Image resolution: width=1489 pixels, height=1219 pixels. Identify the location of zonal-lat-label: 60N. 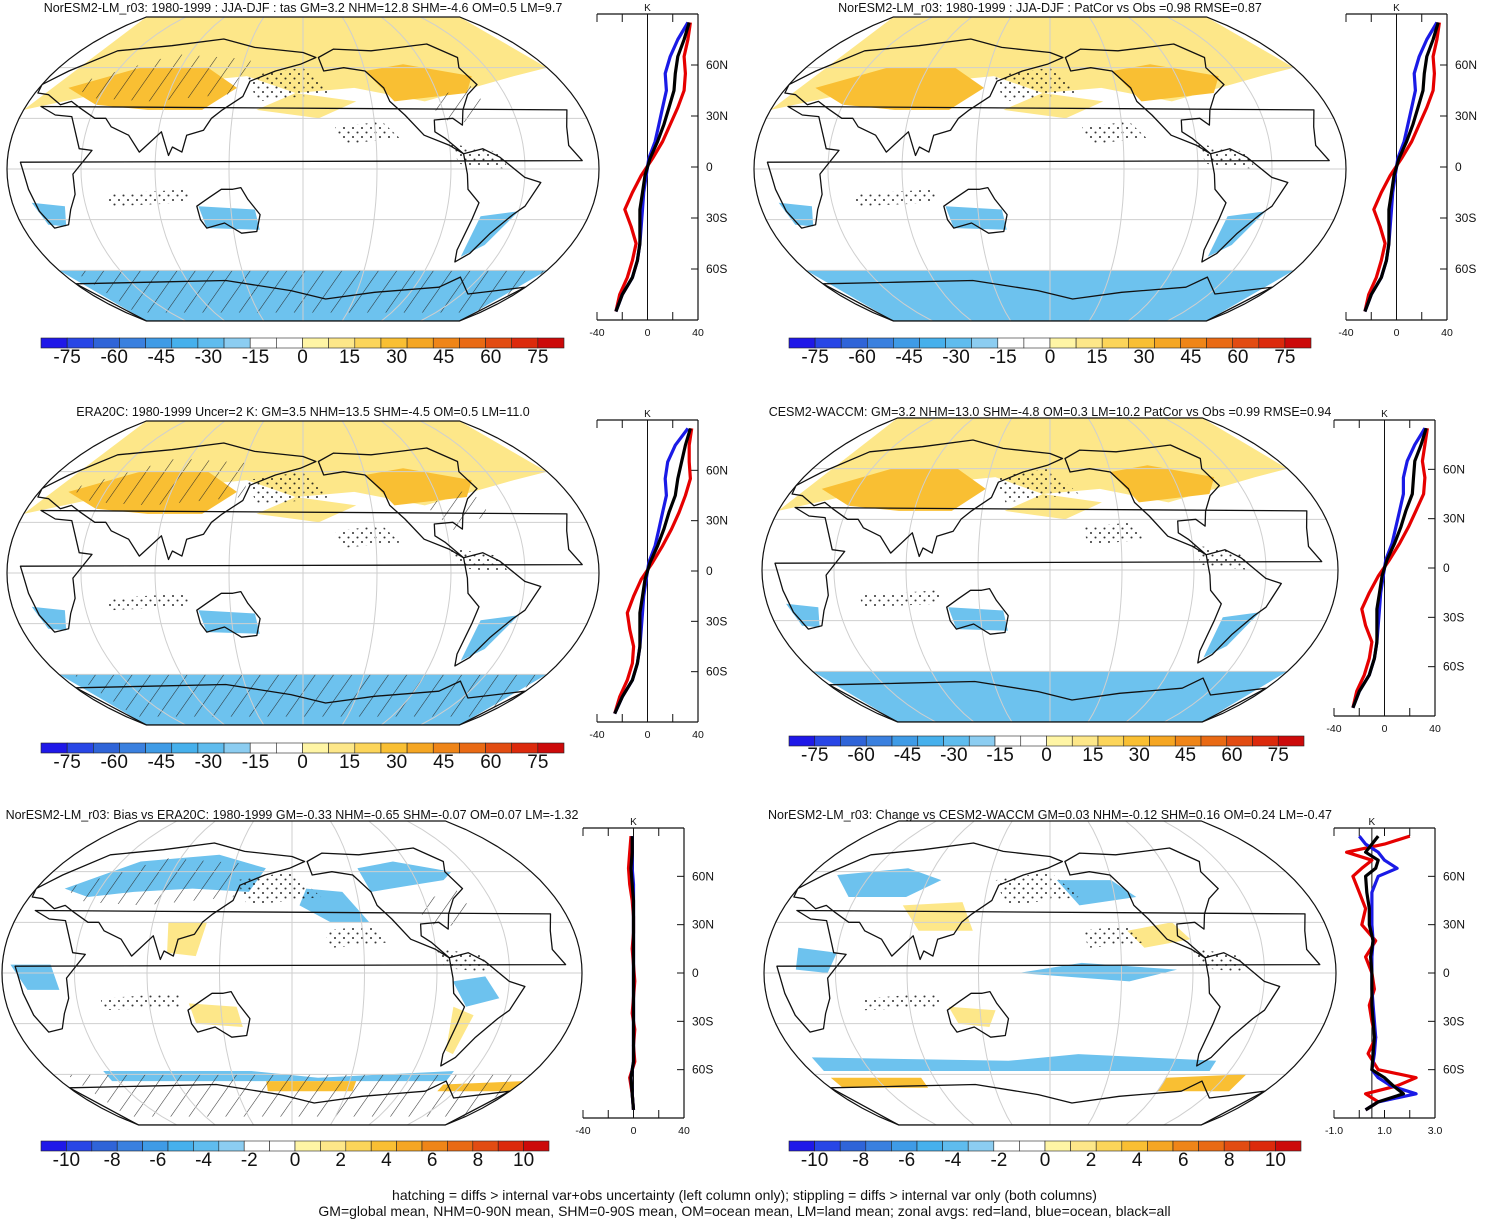
(1454, 469).